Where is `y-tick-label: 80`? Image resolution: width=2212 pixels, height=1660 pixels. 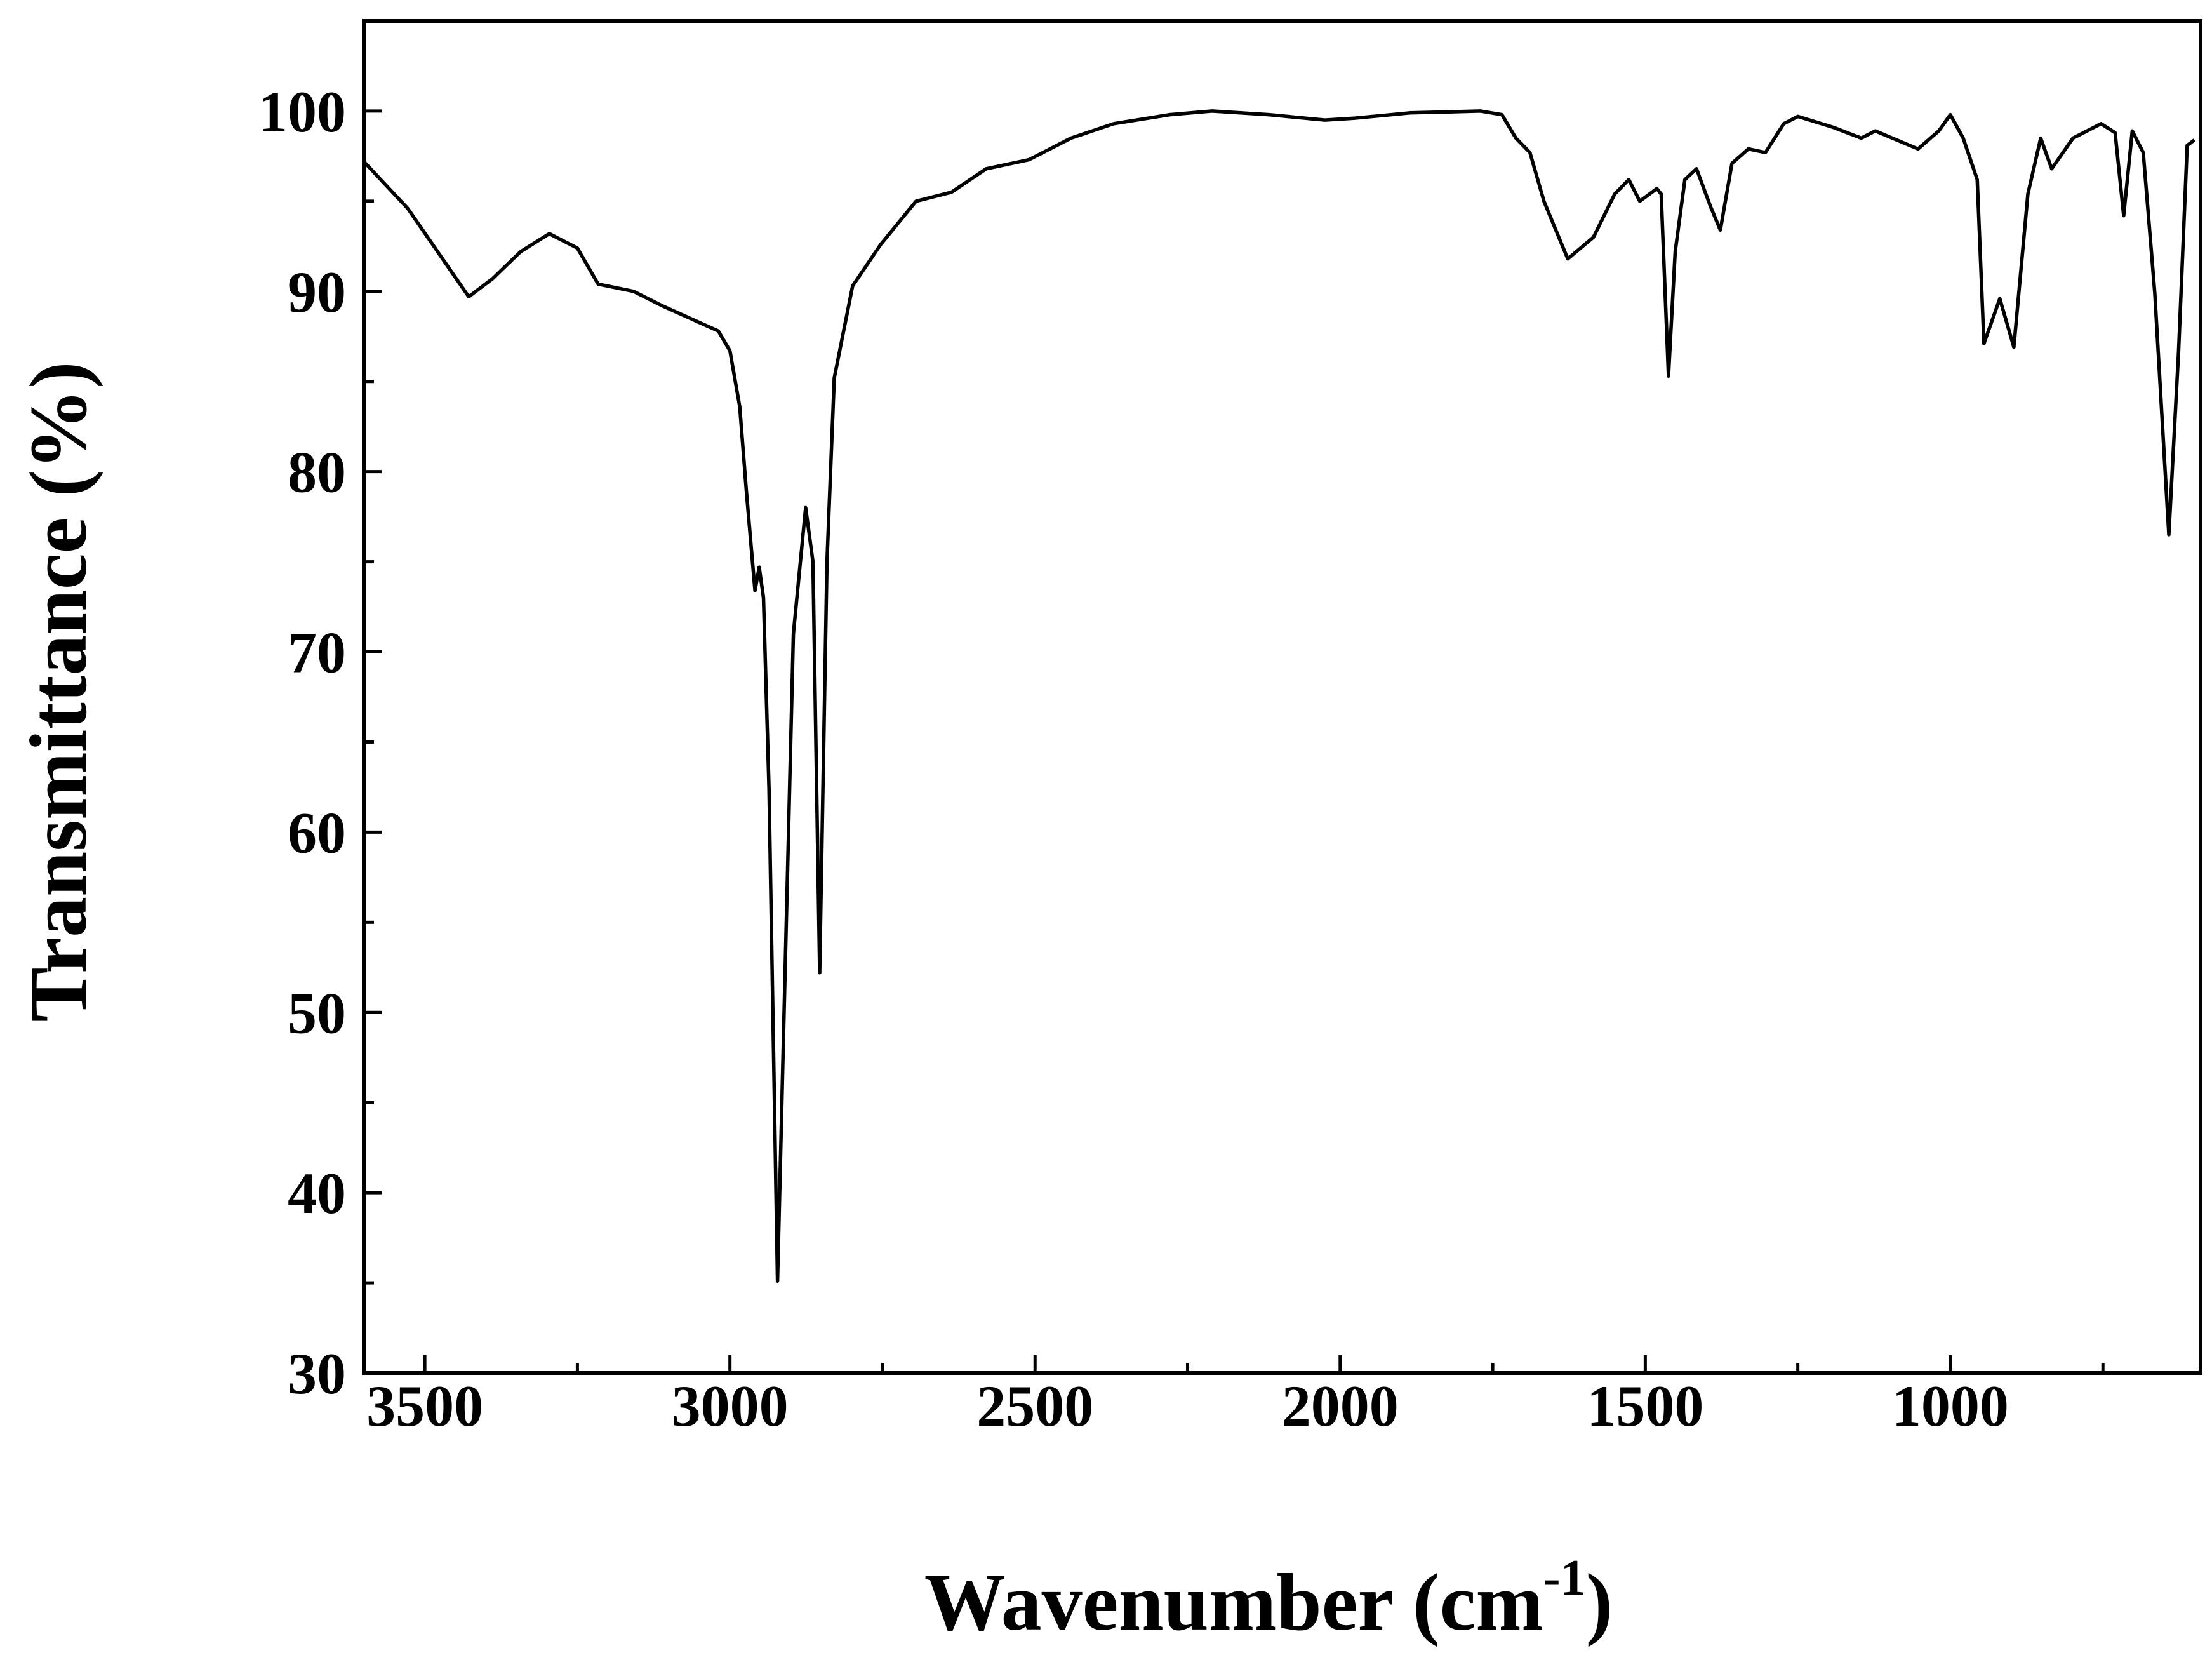 y-tick-label: 80 is located at coordinates (317, 472).